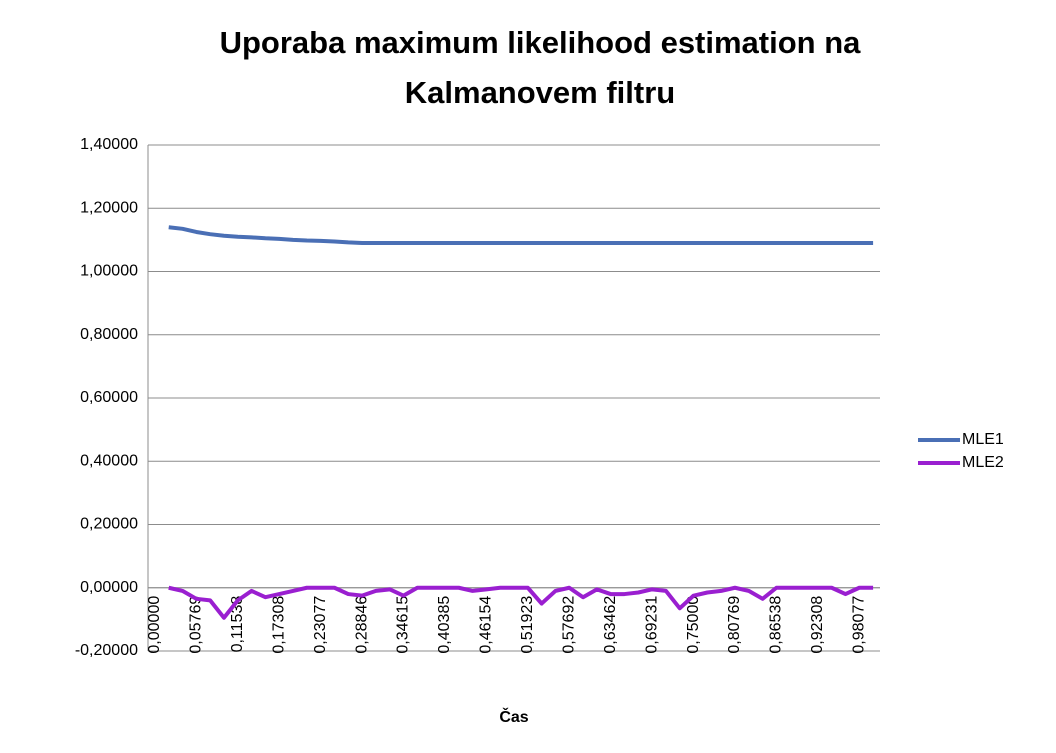 This screenshot has height=753, width=1056. I want to click on y-tick-label: 0,40000, so click(109, 460).